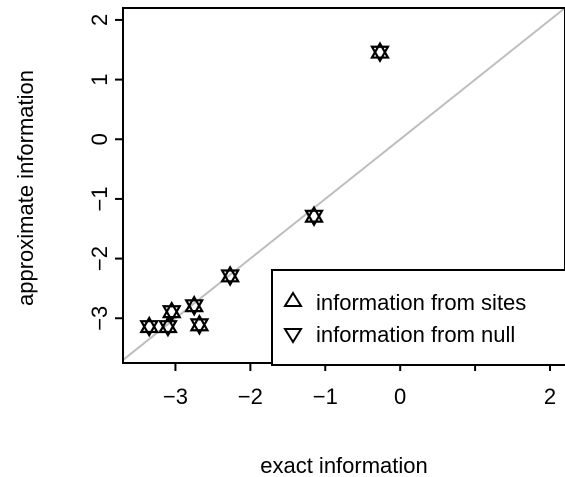  What do you see at coordinates (99, 318) in the screenshot?
I see `y-tick-label: −3` at bounding box center [99, 318].